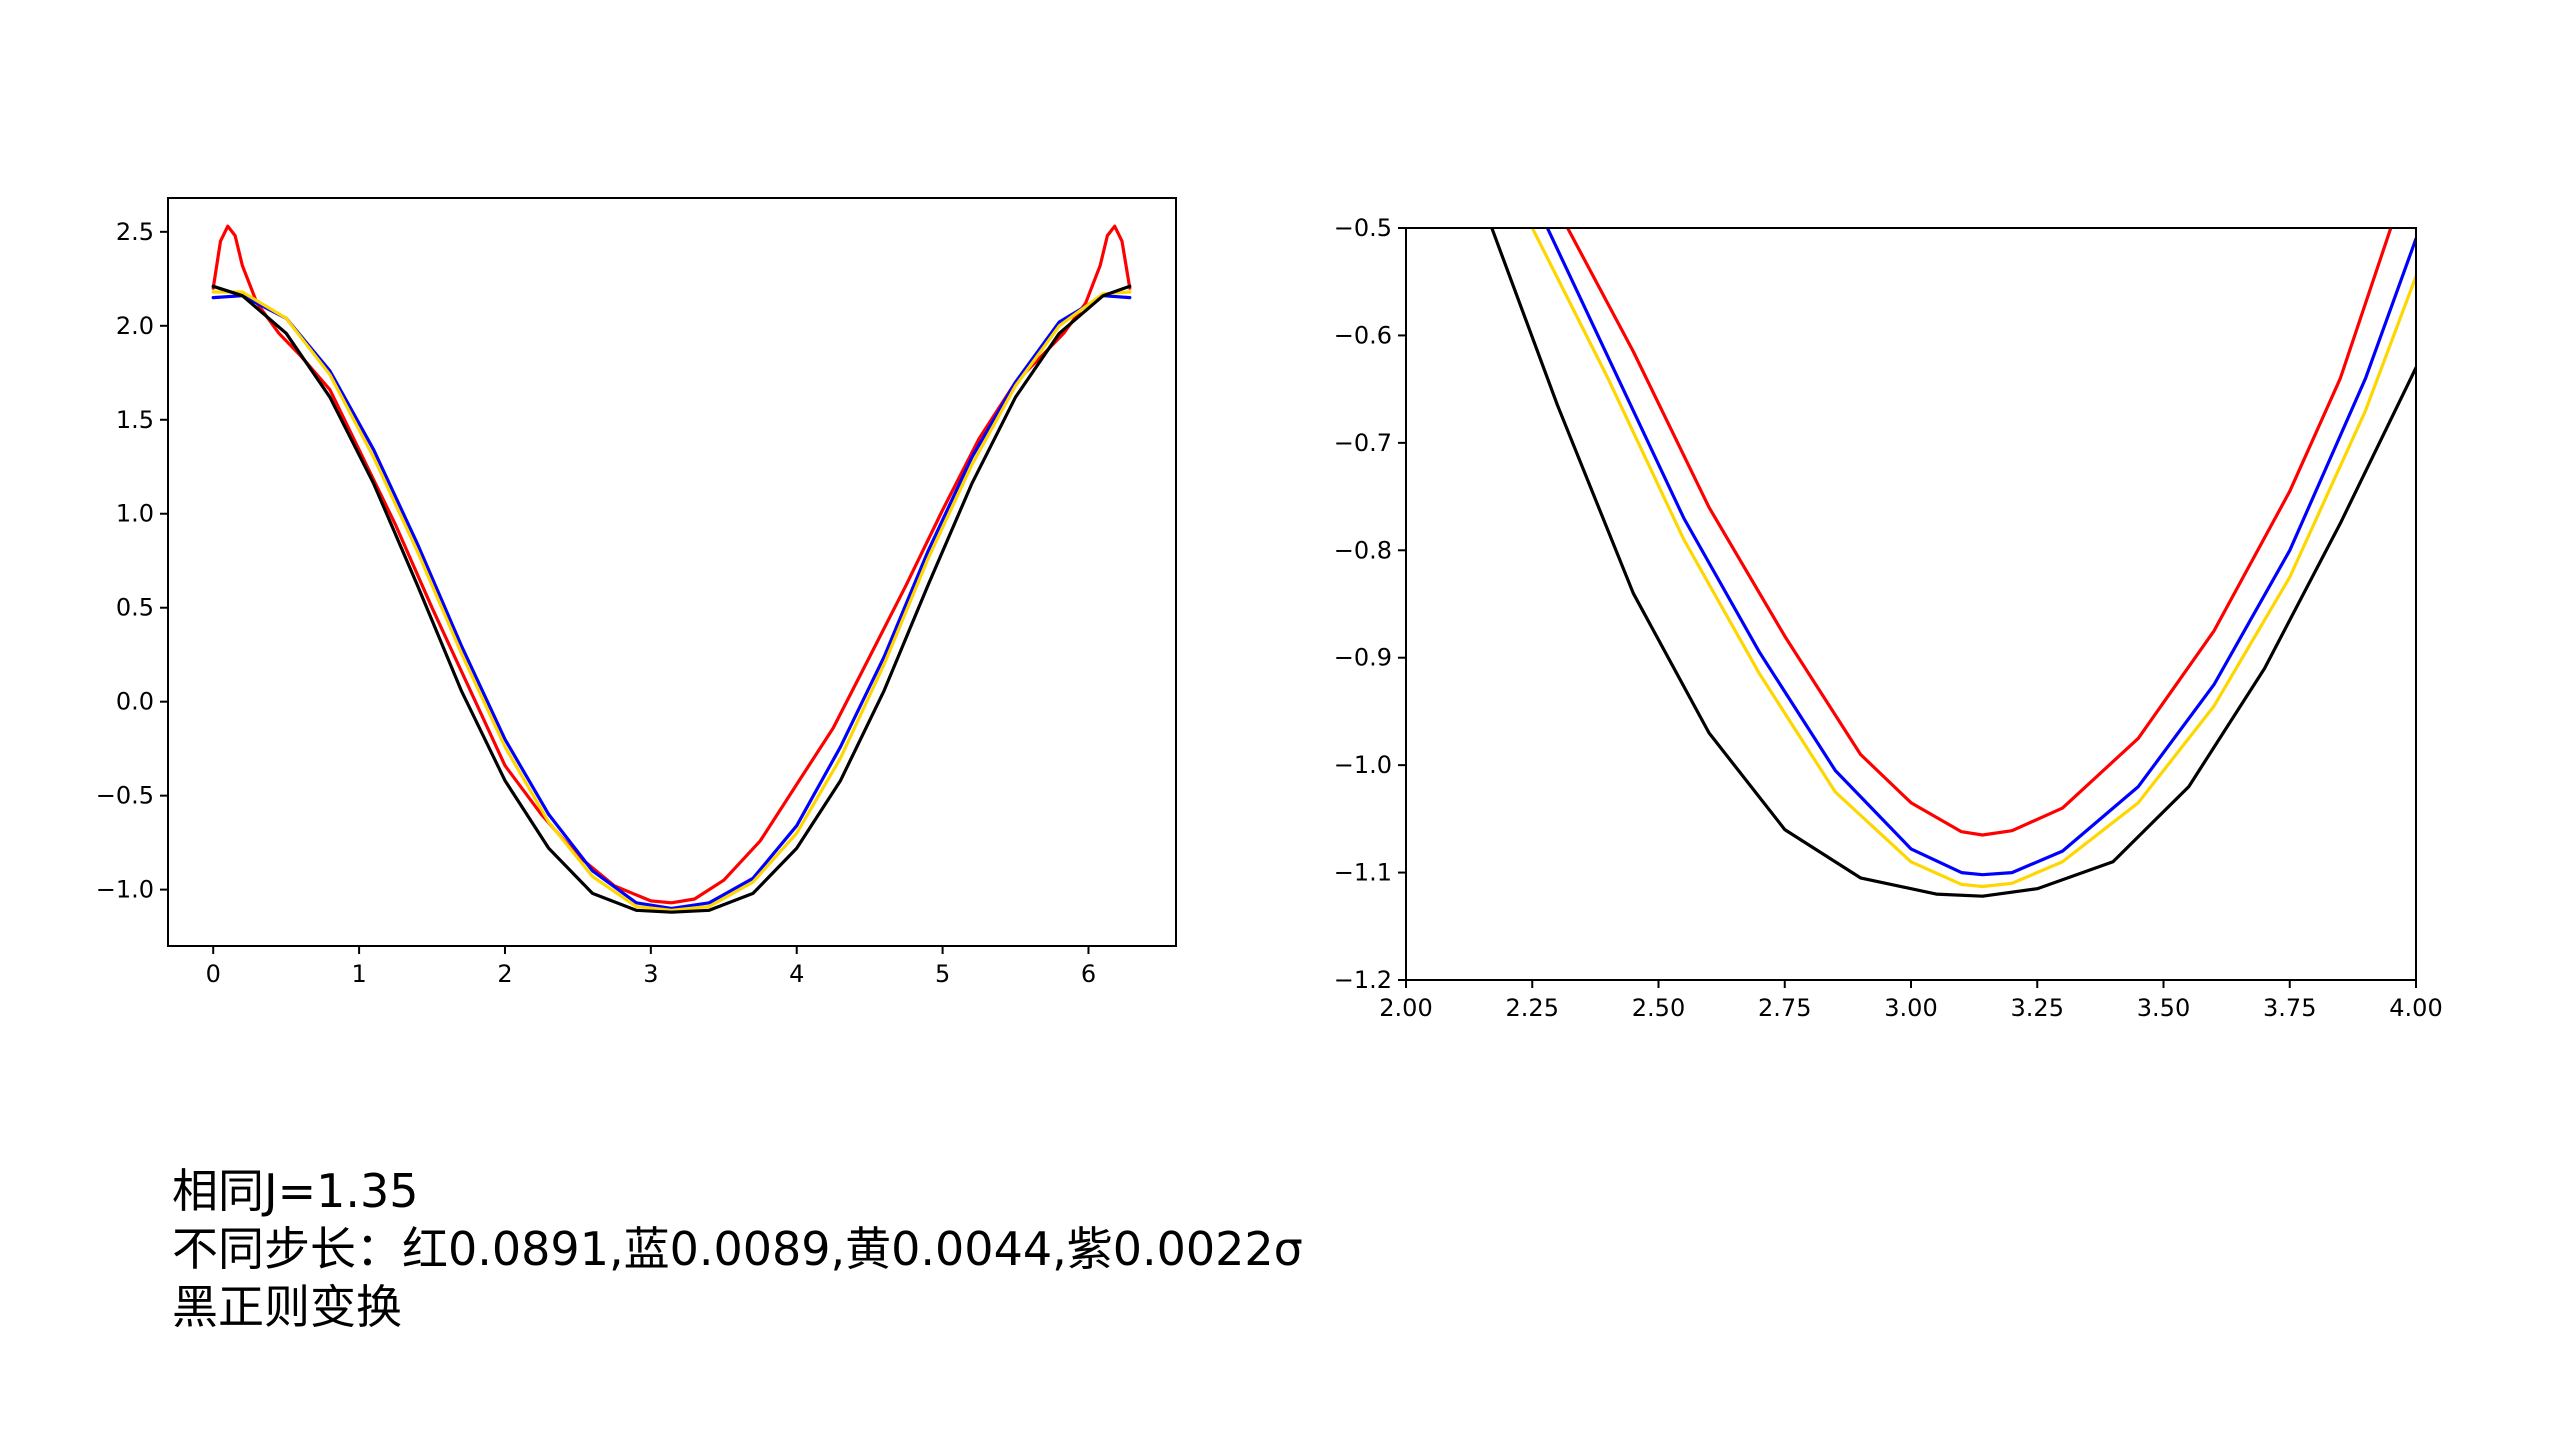 This screenshot has width=2560, height=1440. What do you see at coordinates (295, 1191) in the screenshot?
I see `caption-line-1: 相同J=1.35` at bounding box center [295, 1191].